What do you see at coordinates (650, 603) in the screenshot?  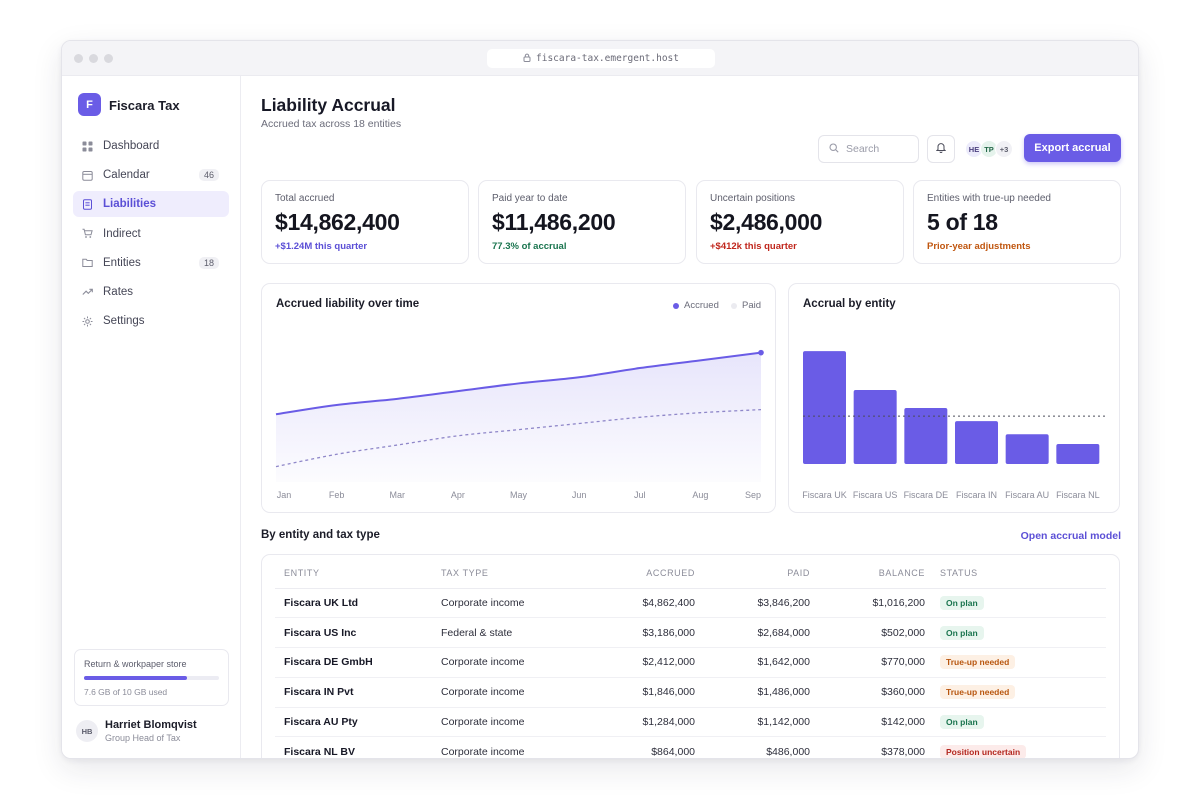 I see `accrued-cell: $4,862,400` at bounding box center [650, 603].